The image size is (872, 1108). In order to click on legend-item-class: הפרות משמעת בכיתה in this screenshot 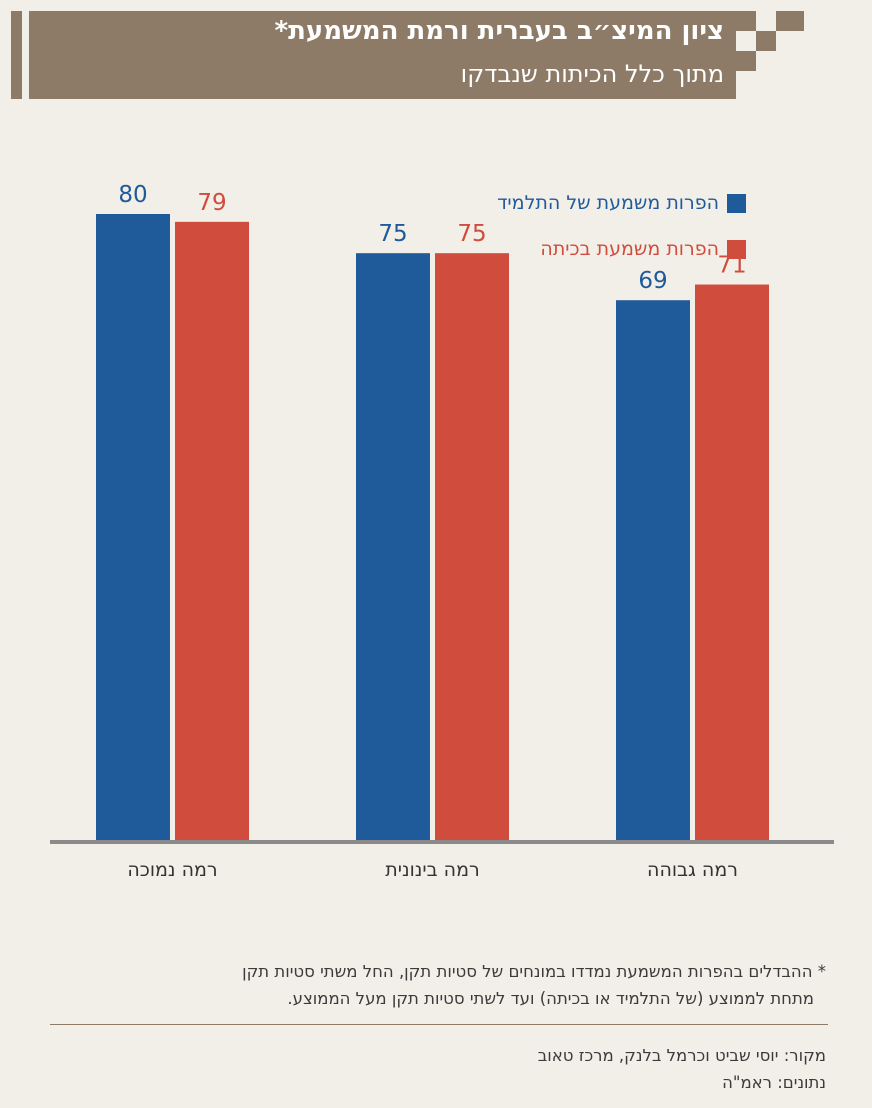, I will do `click(643, 249)`.